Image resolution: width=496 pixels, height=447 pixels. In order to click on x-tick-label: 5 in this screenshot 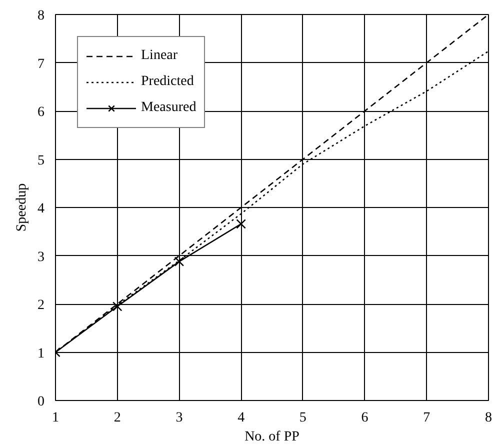, I will do `click(302, 418)`.